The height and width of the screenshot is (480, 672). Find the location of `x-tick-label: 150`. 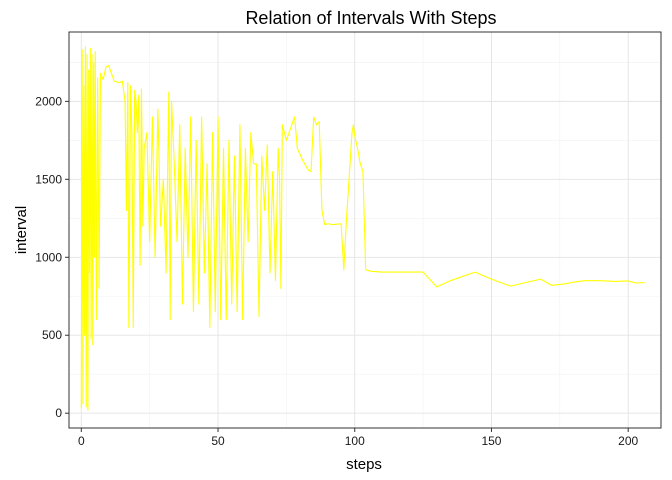

x-tick-label: 150 is located at coordinates (491, 441).